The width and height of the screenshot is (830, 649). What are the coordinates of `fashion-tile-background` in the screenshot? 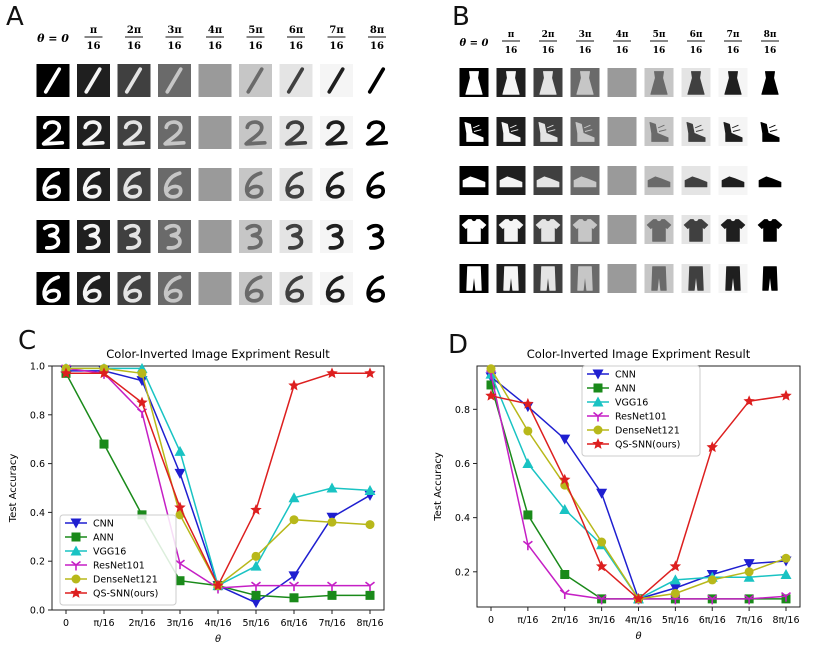 It's located at (622, 229).